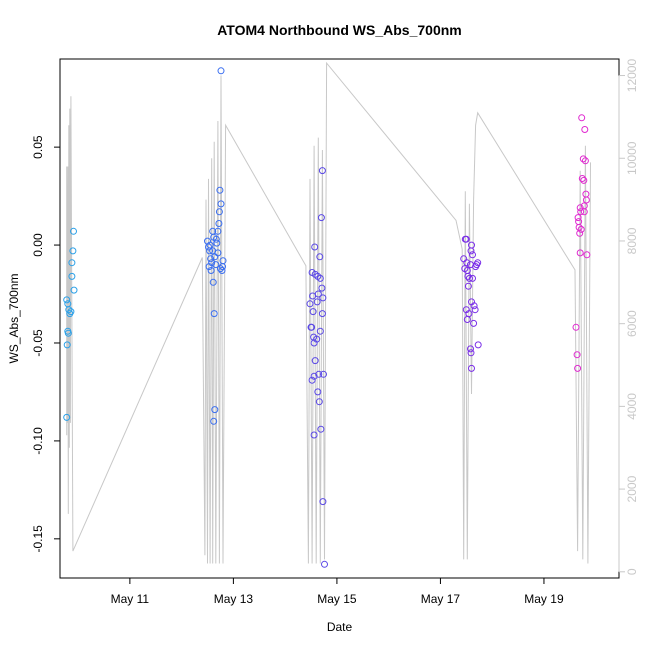 This screenshot has height=650, width=650. Describe the element at coordinates (632, 571) in the screenshot. I see `secondary-tick-label: 0` at that location.